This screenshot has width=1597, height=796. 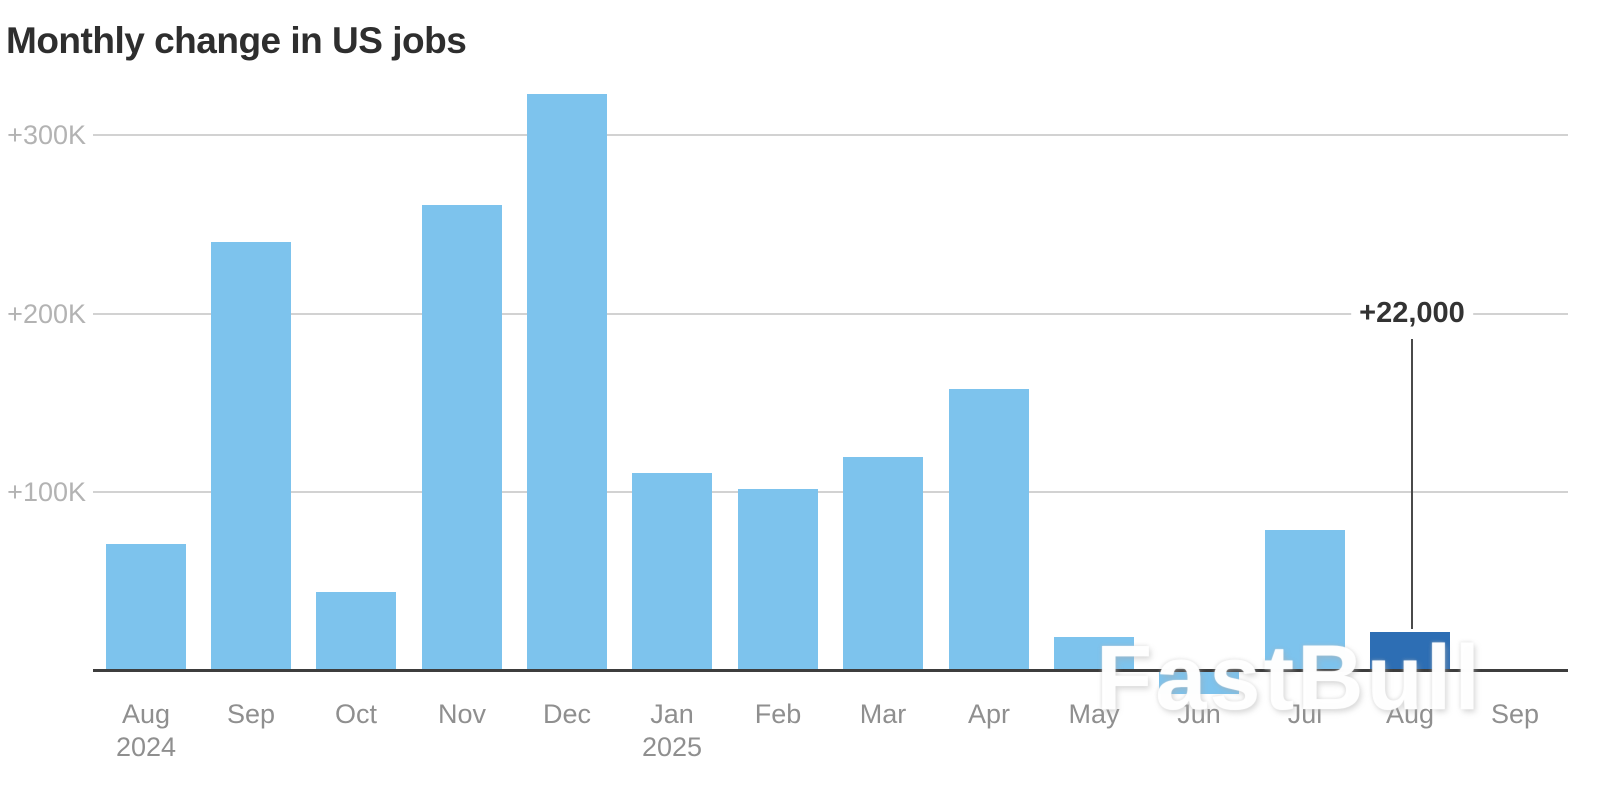 What do you see at coordinates (146, 730) in the screenshot?
I see `x-axis-tick-label: Aug 2024` at bounding box center [146, 730].